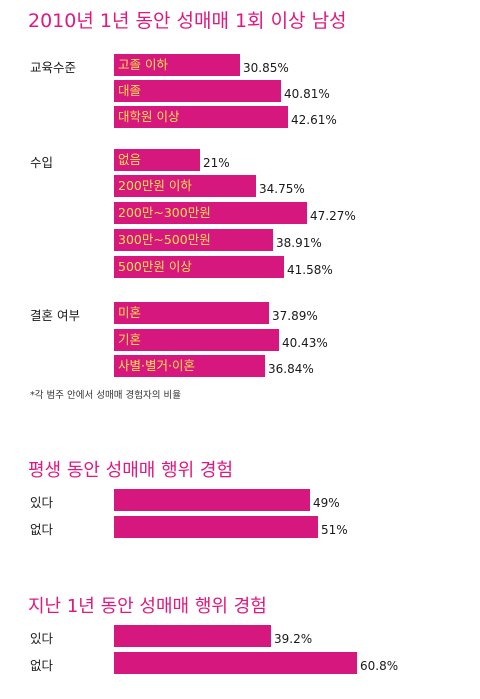 The height and width of the screenshot is (699, 480). What do you see at coordinates (307, 94) in the screenshot?
I see `value-label: 40.81%` at bounding box center [307, 94].